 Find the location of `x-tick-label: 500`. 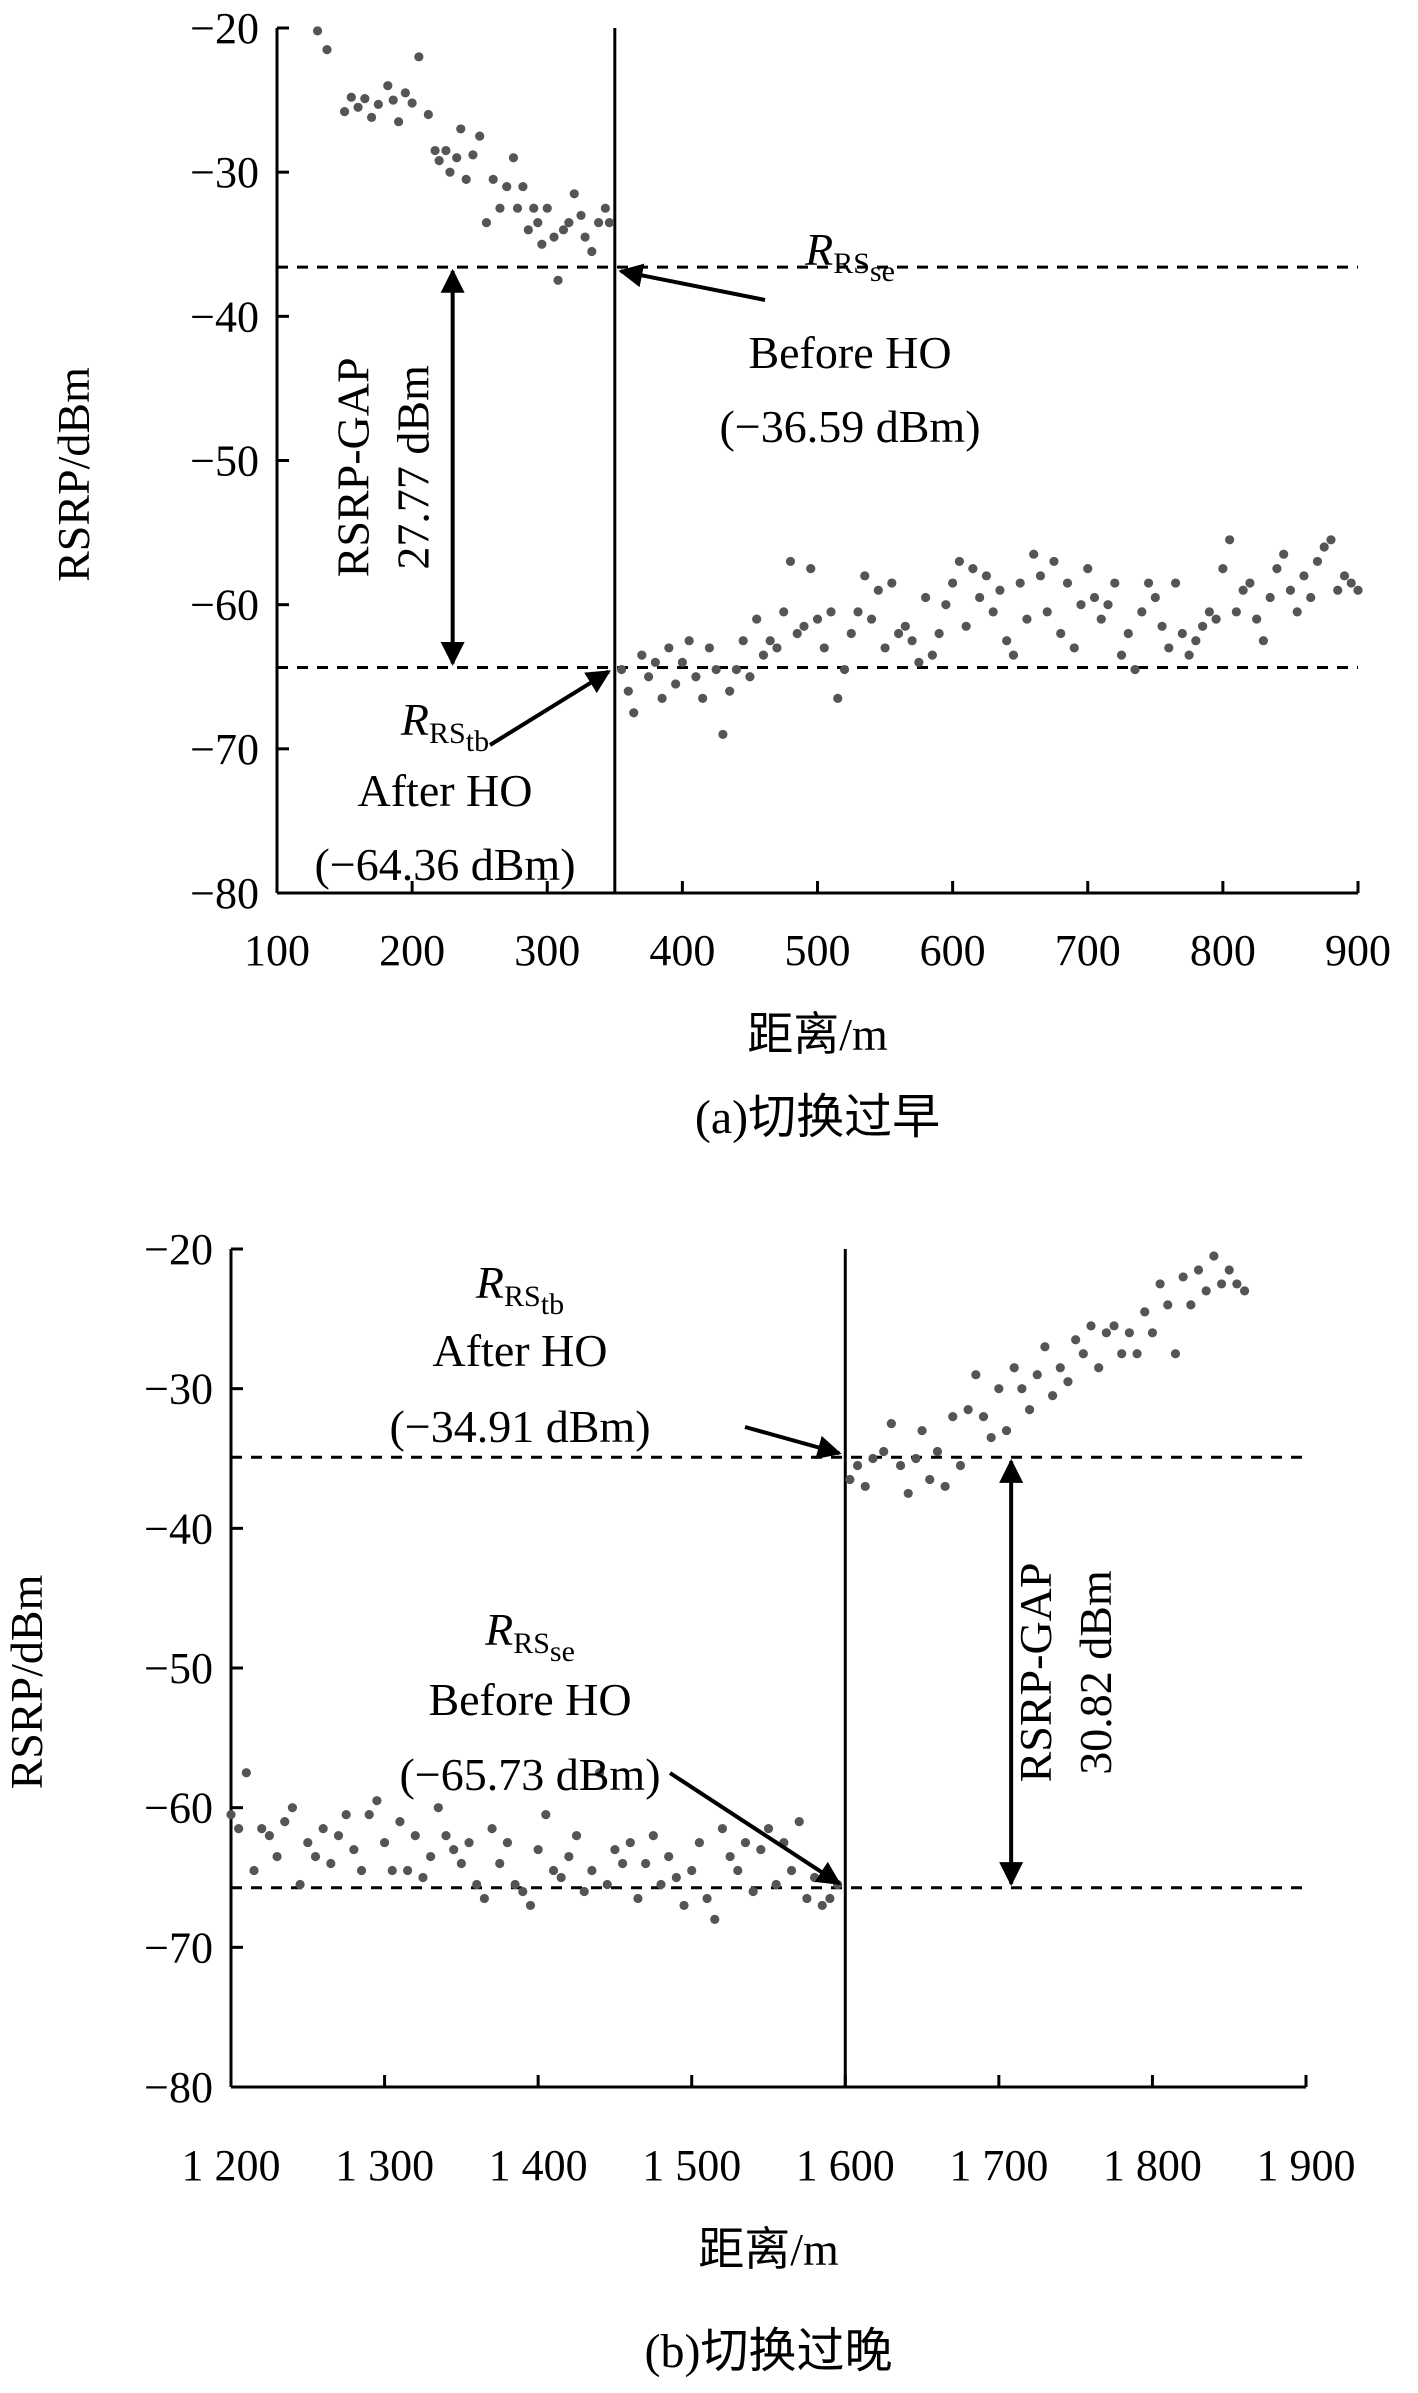

x-tick-label: 500 is located at coordinates (818, 950).